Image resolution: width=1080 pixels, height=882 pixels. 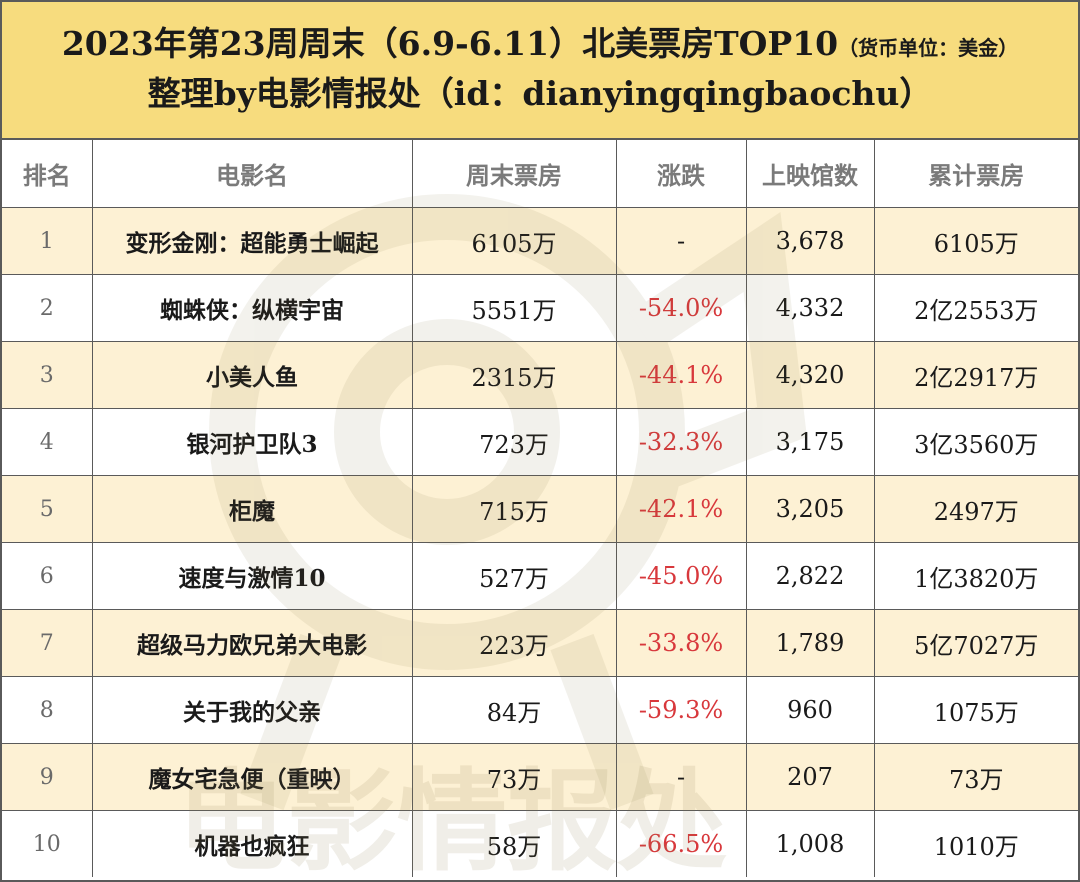 I want to click on cell-title: 魔女宅急便（重映）, so click(x=252, y=777).